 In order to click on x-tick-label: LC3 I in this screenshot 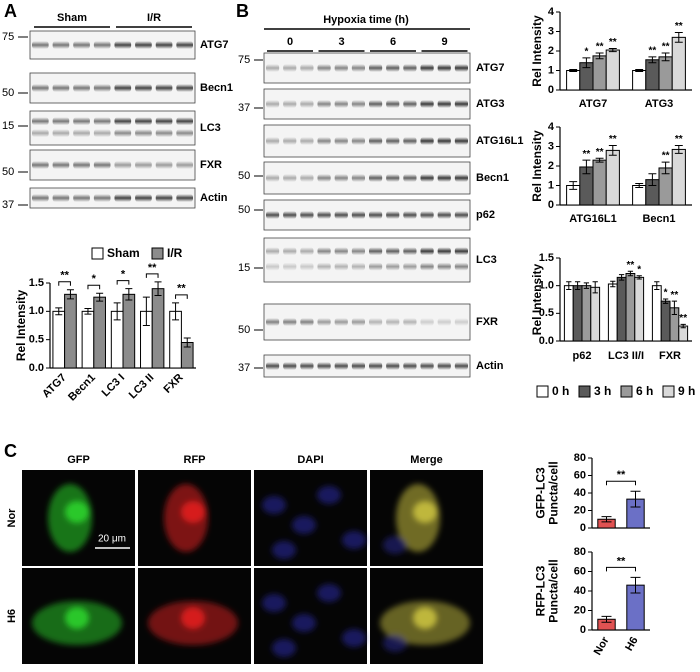, I will do `click(114, 386)`.